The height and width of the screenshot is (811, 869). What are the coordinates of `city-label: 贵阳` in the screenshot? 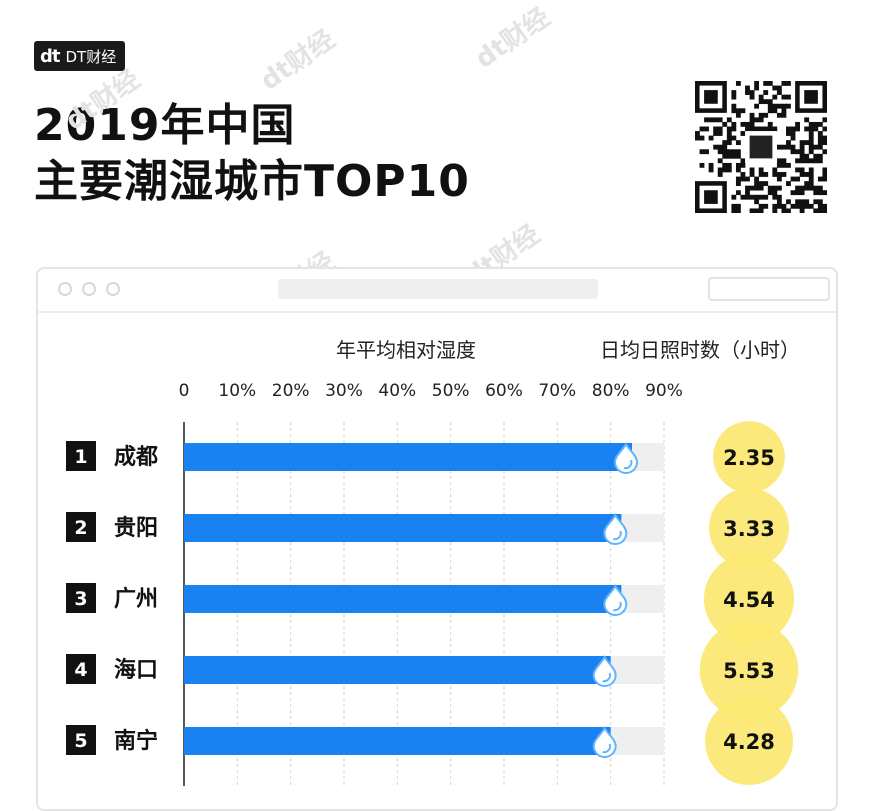 It's located at (136, 528).